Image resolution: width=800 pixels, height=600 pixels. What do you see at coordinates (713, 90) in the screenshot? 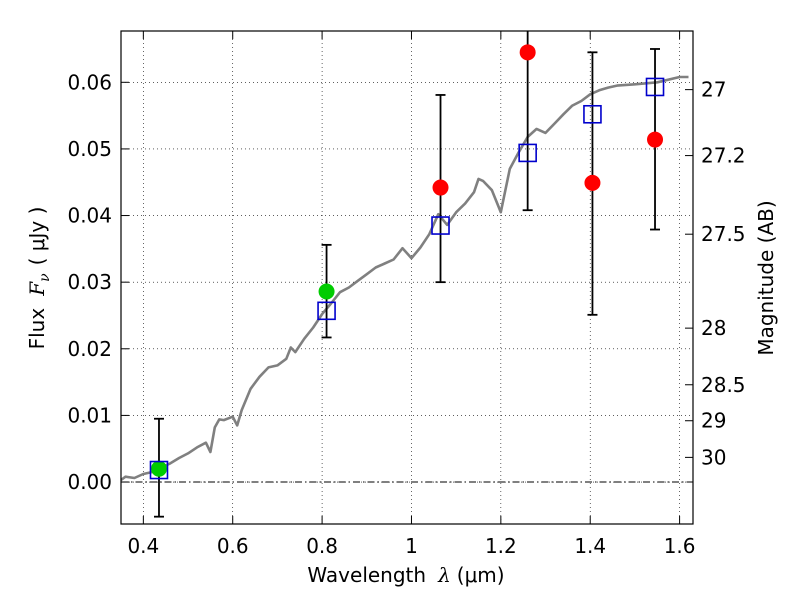
I see `right-tick-label: 27` at bounding box center [713, 90].